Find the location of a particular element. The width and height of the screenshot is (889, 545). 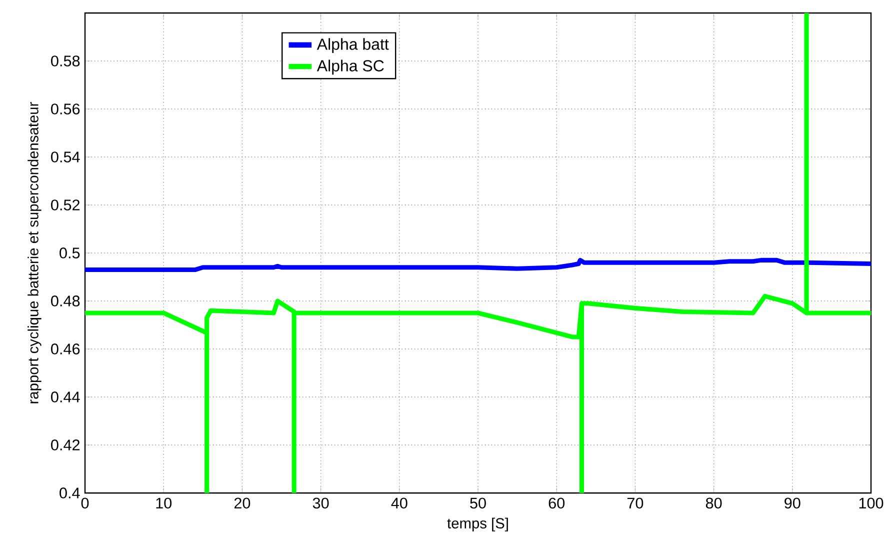

y-tick-label: 0.54 is located at coordinates (65, 157).